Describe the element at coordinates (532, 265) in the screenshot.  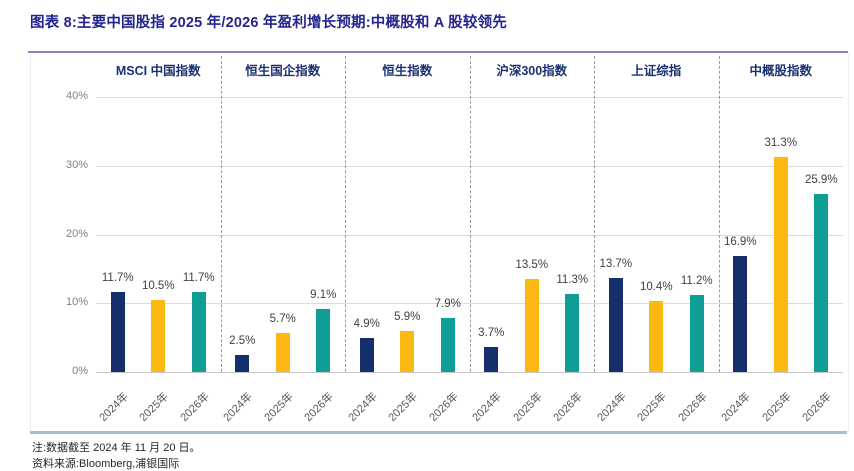
I see `bar-value-label: 13.5%` at that location.